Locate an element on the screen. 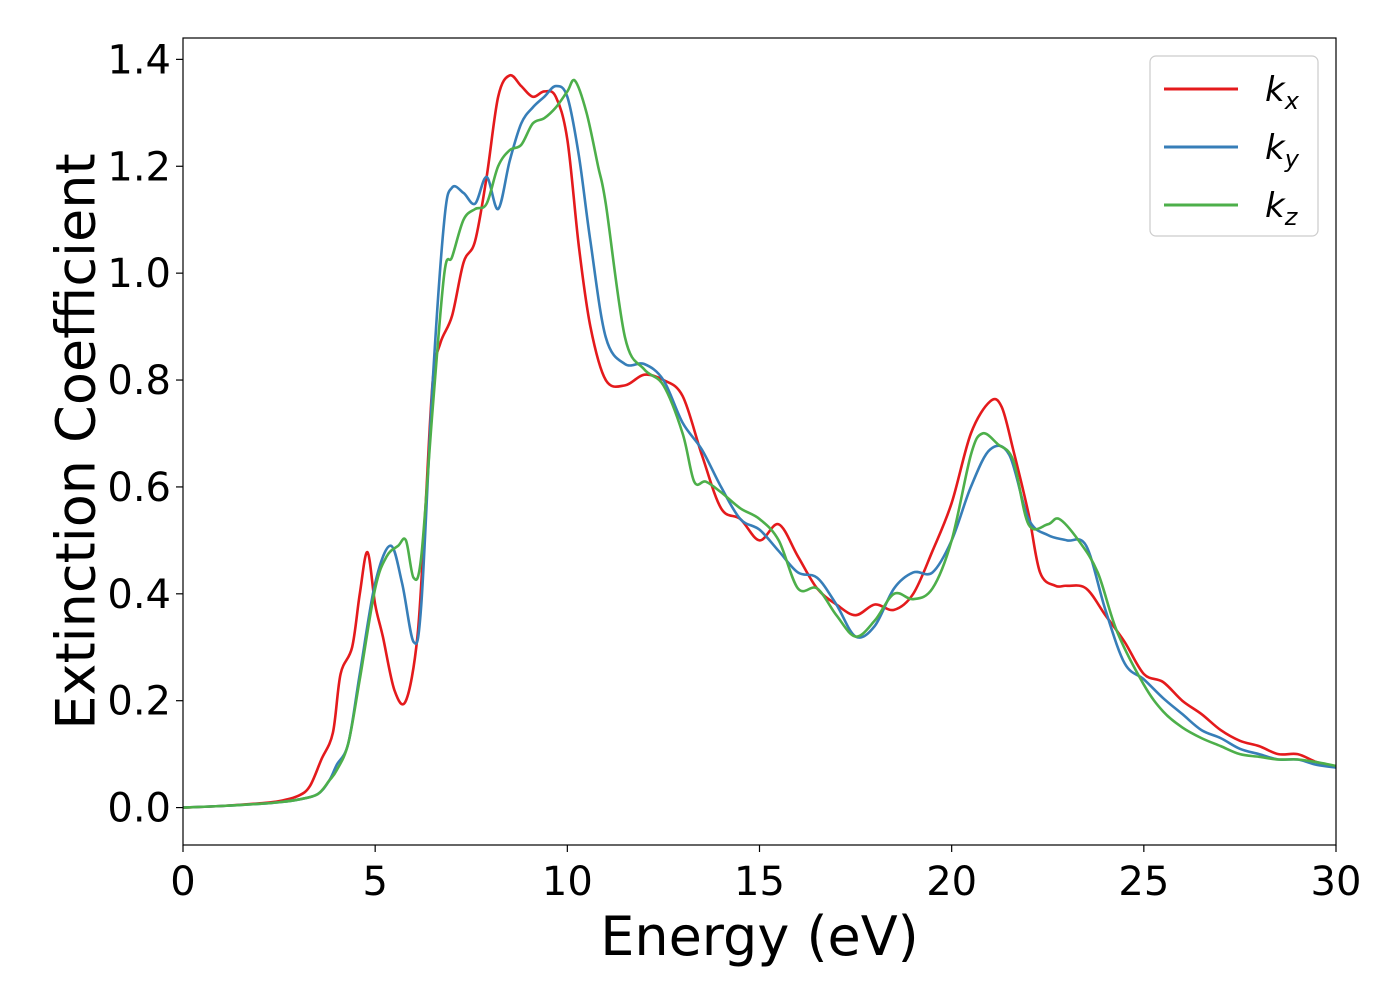 The height and width of the screenshot is (1000, 1400). x-tick-label: 20 is located at coordinates (951, 882).